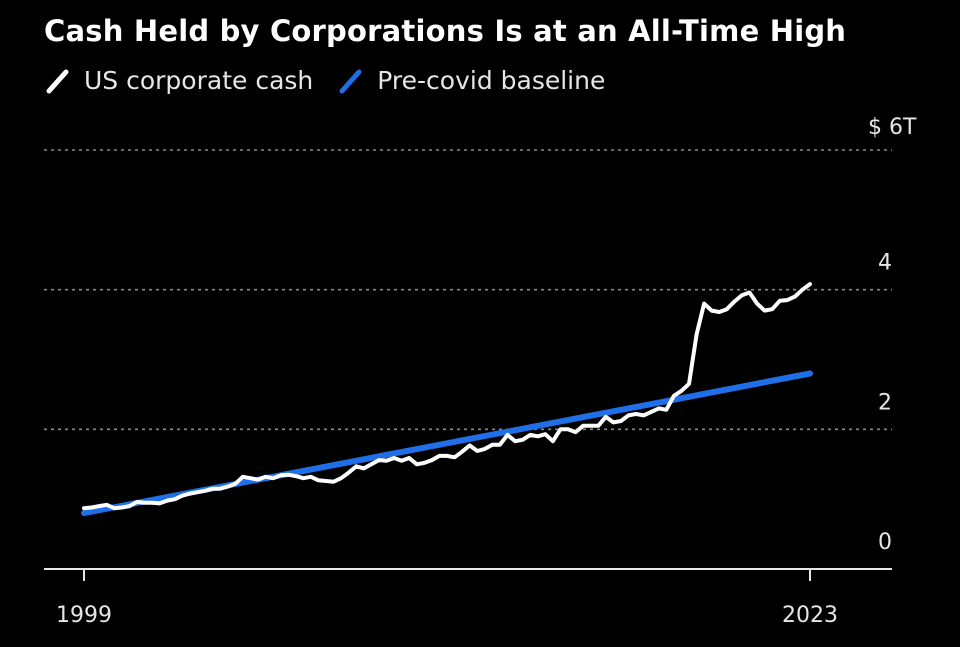 The width and height of the screenshot is (960, 647). Describe the element at coordinates (338, 80) in the screenshot. I see `chart-legend: US corporate cash Pre-covid baseline` at that location.